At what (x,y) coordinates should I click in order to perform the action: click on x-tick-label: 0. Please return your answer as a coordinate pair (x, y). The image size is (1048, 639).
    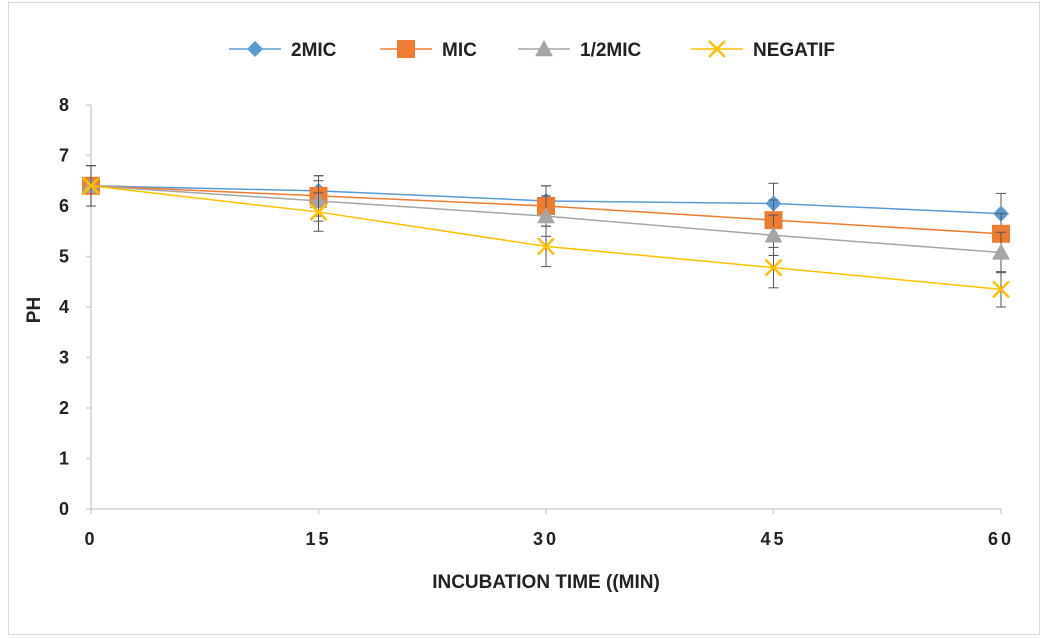
    Looking at the image, I should click on (90, 539).